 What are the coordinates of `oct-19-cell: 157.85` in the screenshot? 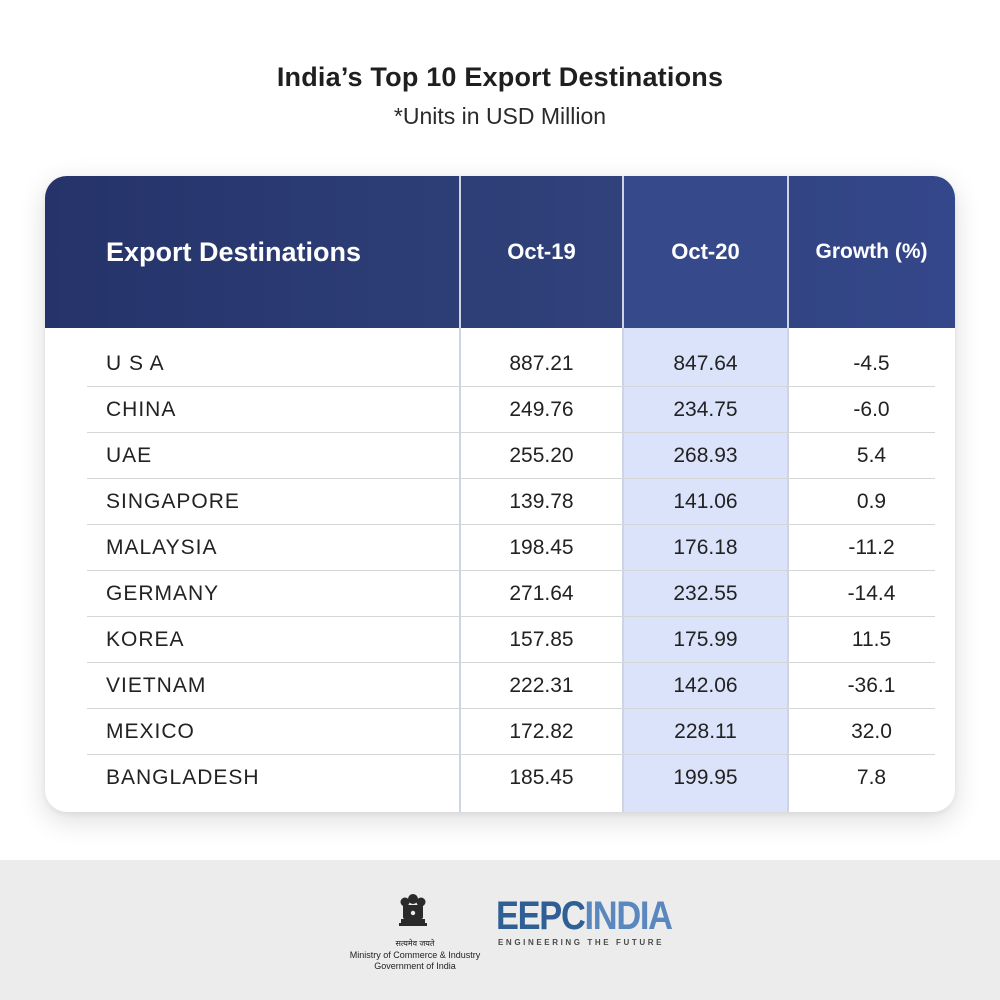 It's located at (541, 639).